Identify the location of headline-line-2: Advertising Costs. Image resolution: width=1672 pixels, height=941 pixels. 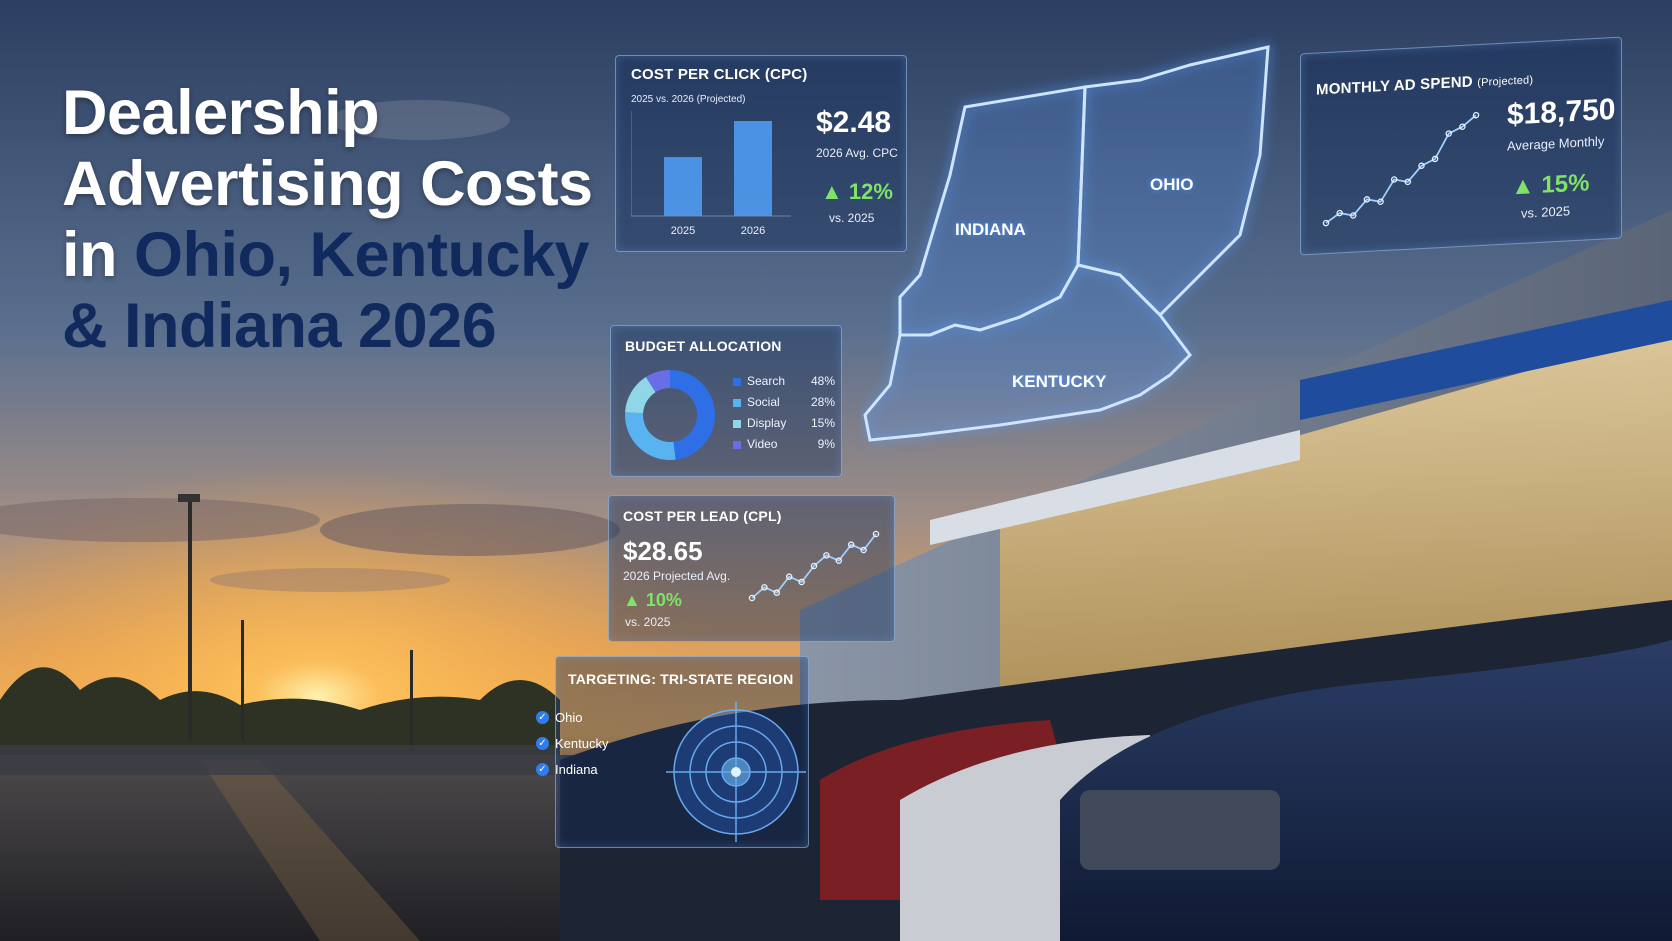
(327, 184).